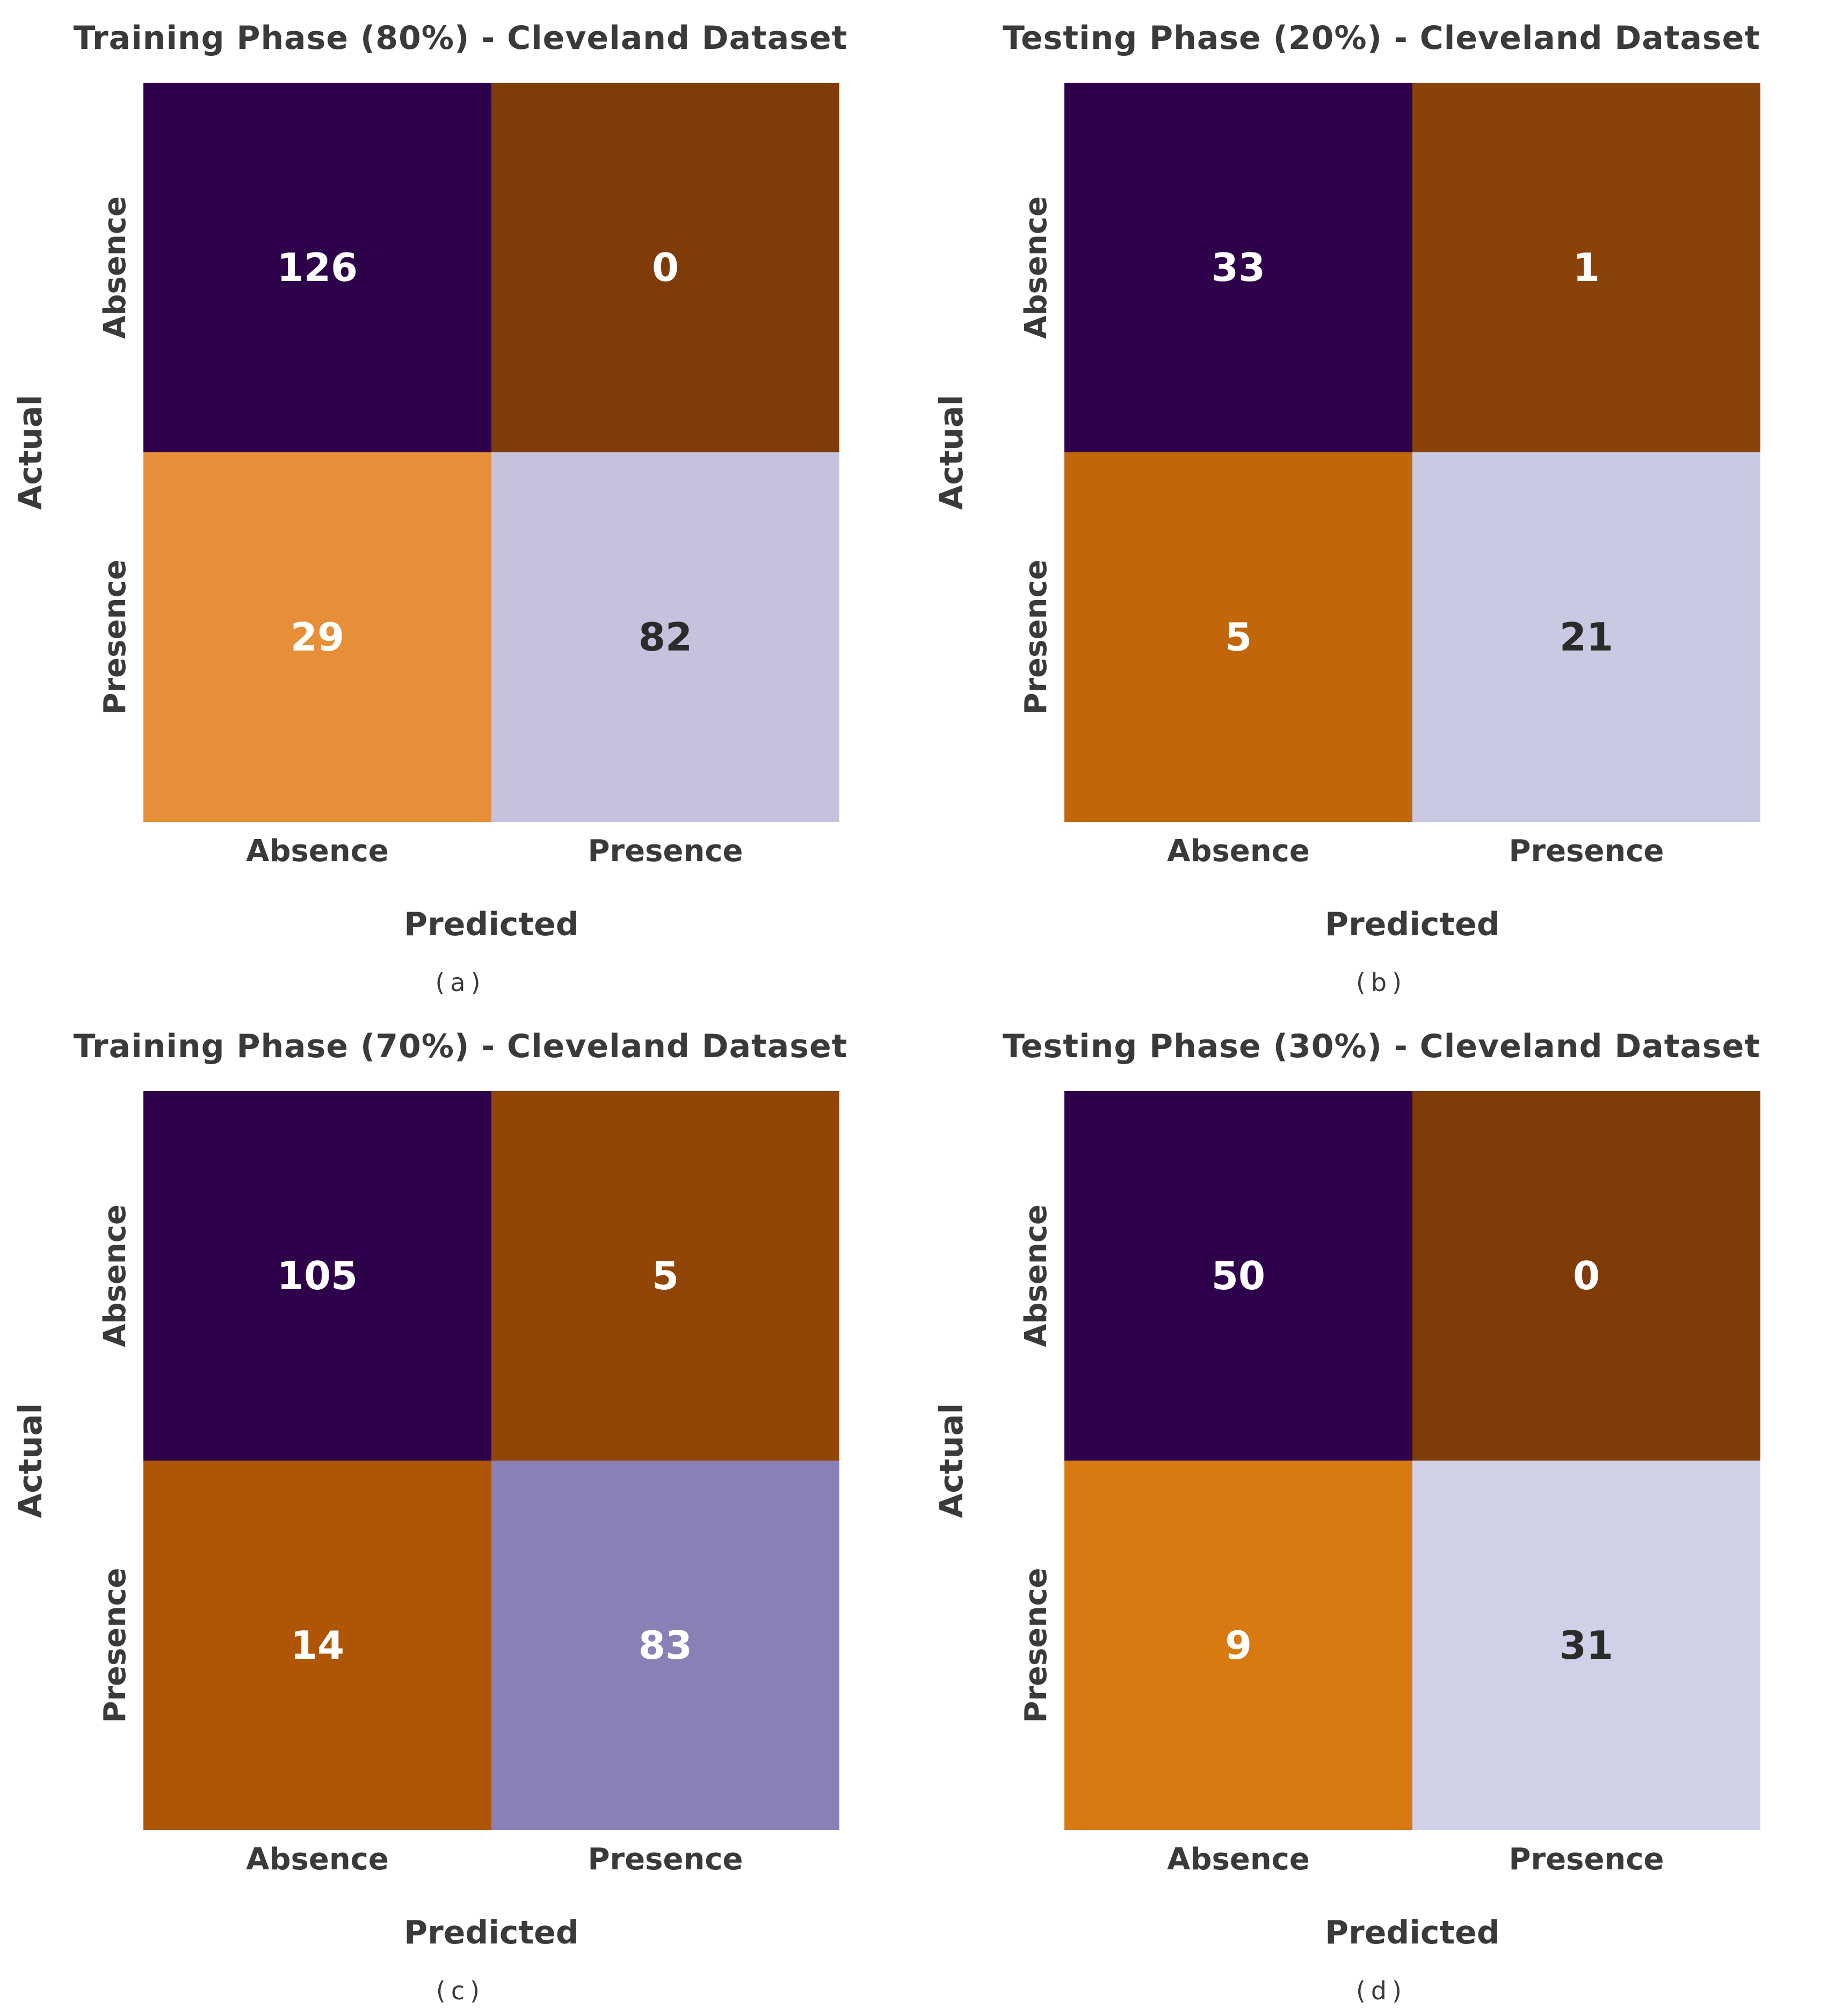 The image size is (1842, 2016). I want to click on cell-actual-presence-pred-absence: 9, so click(1238, 1645).